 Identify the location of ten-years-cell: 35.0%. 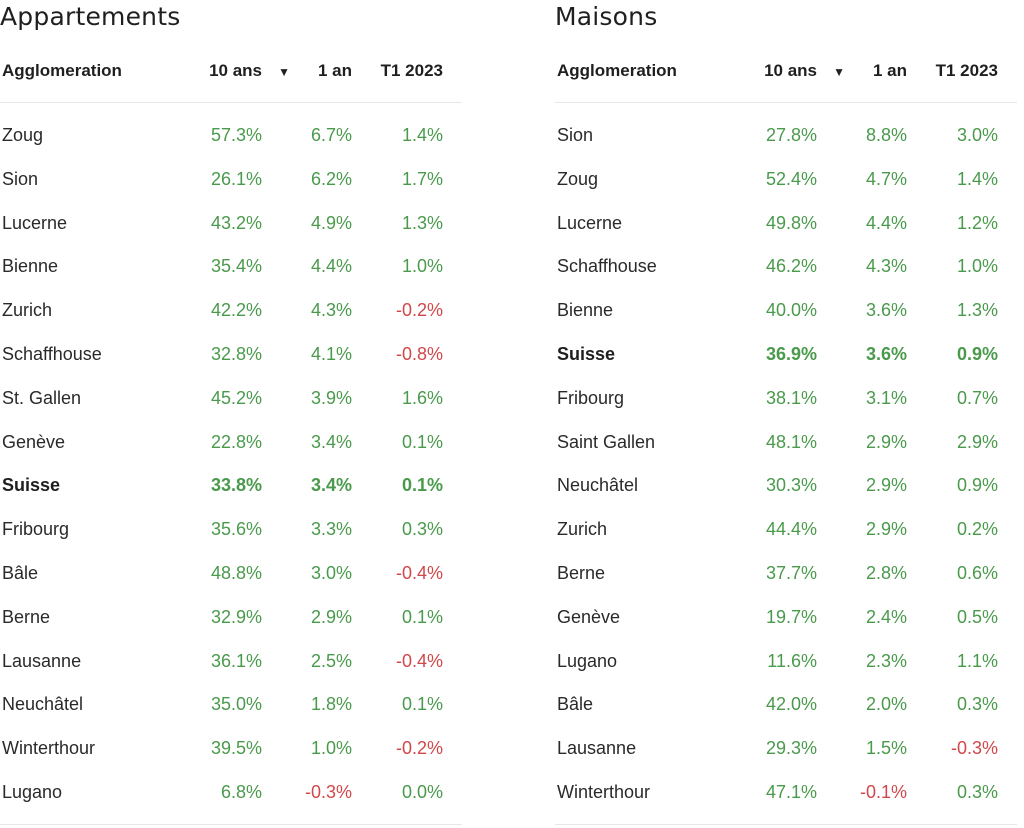
(236, 704).